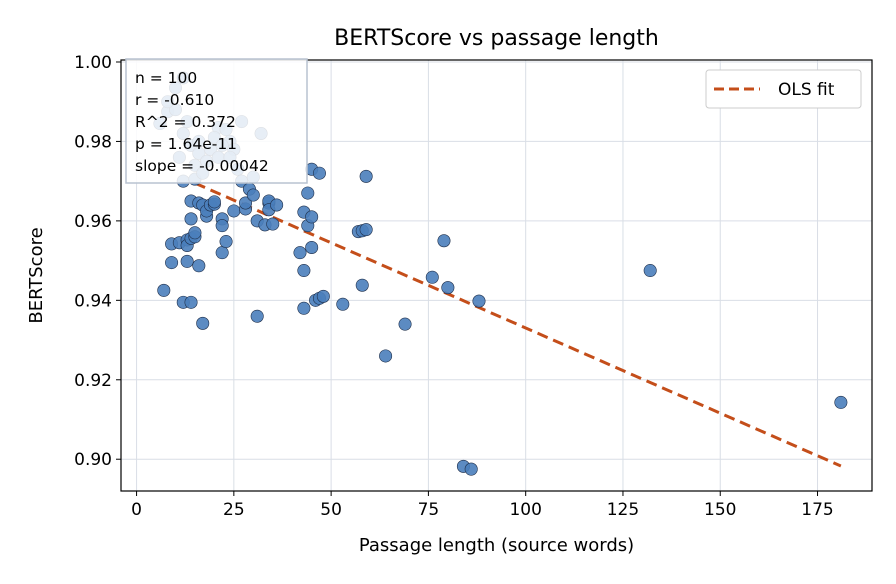 Image resolution: width=896 pixels, height=584 pixels. Describe the element at coordinates (234, 510) in the screenshot. I see `x-tick-label: 25` at that location.